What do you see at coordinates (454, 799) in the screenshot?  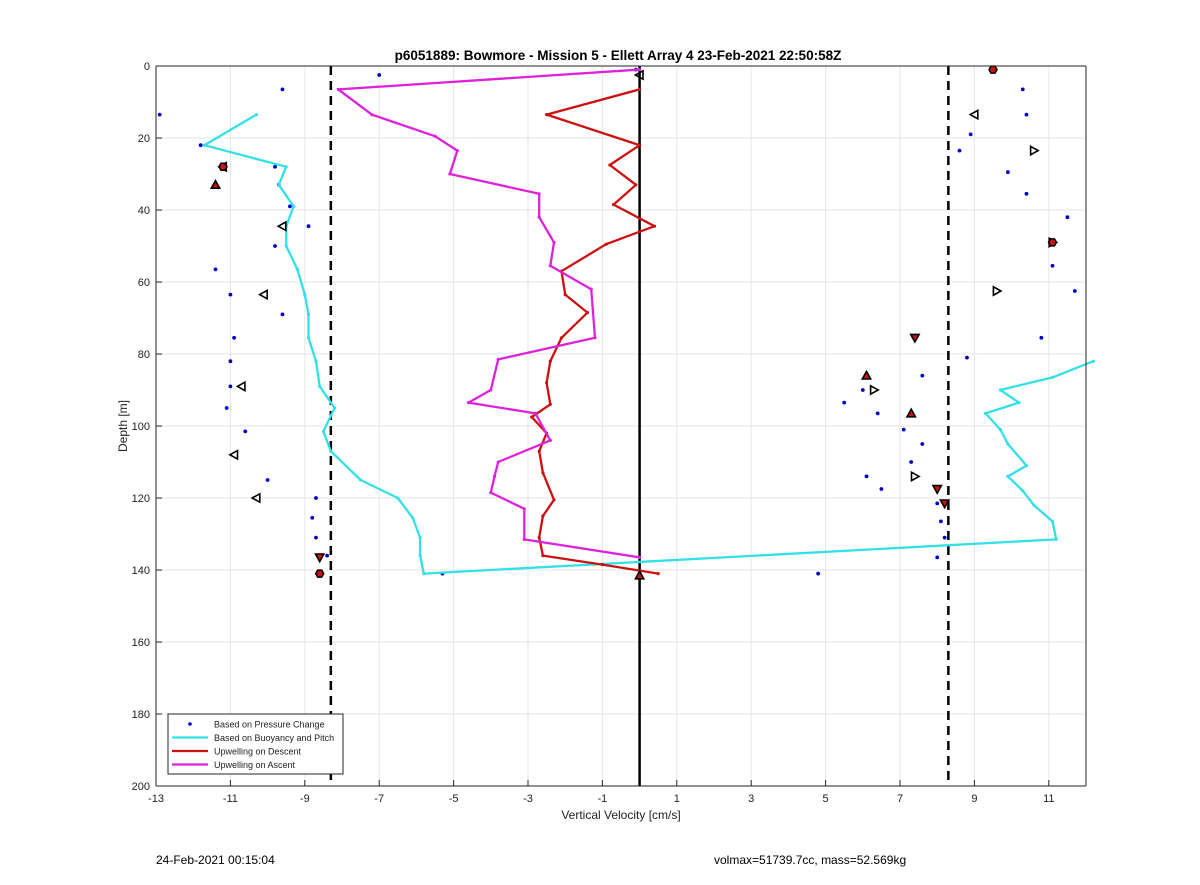 I see `x-tick-label: -5` at bounding box center [454, 799].